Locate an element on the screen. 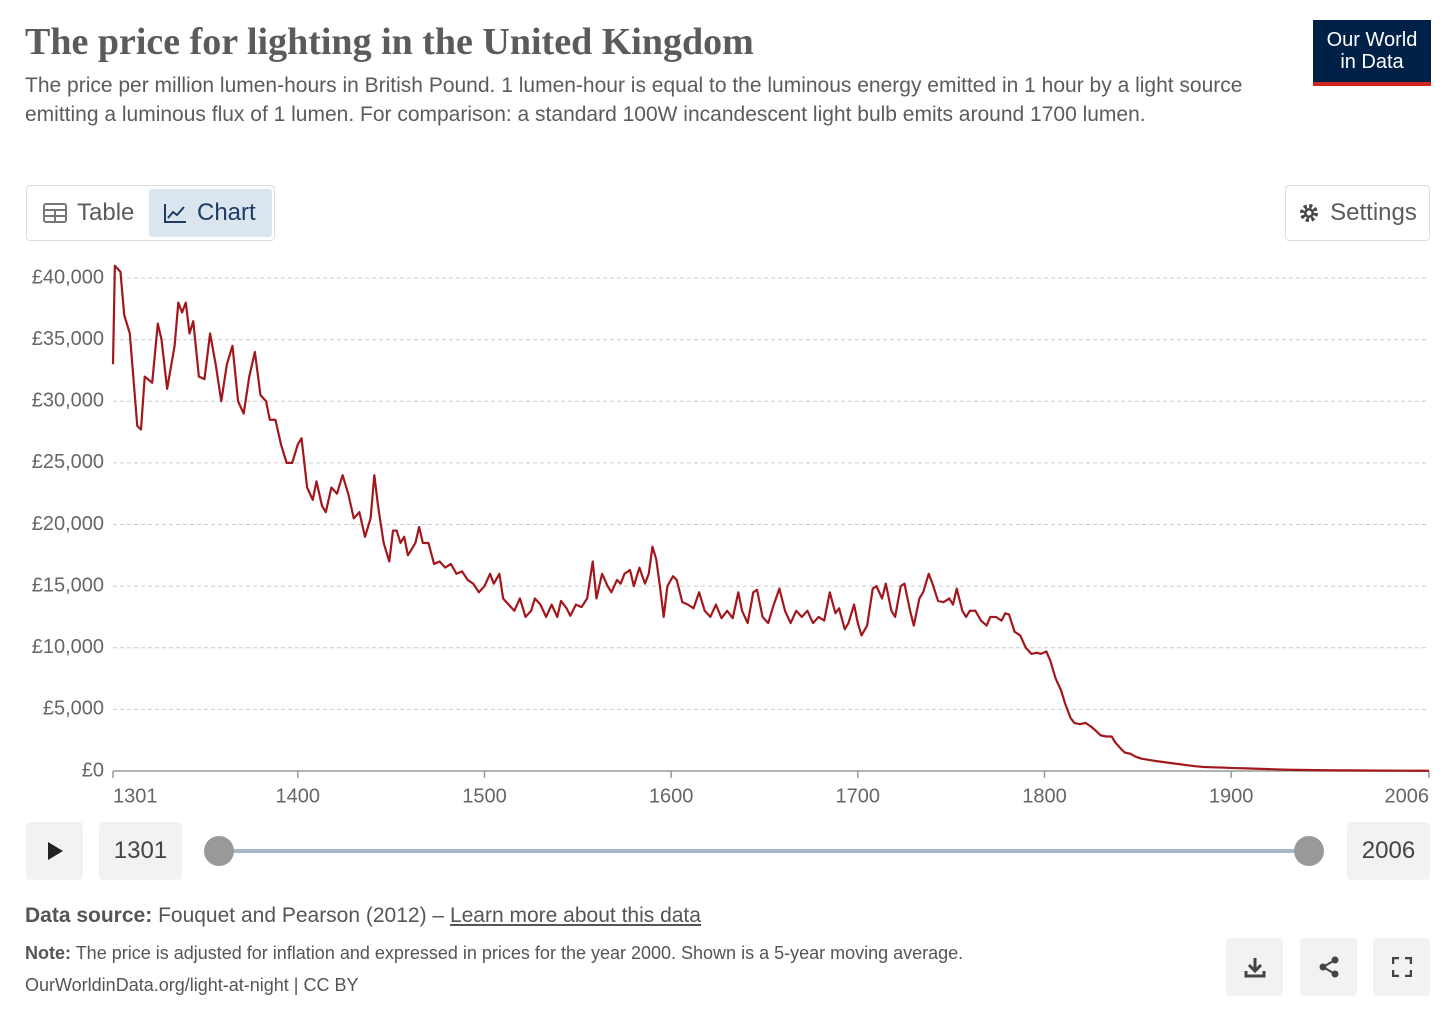 Image resolution: width=1456 pixels, height=1026 pixels. share-button is located at coordinates (1328, 967).